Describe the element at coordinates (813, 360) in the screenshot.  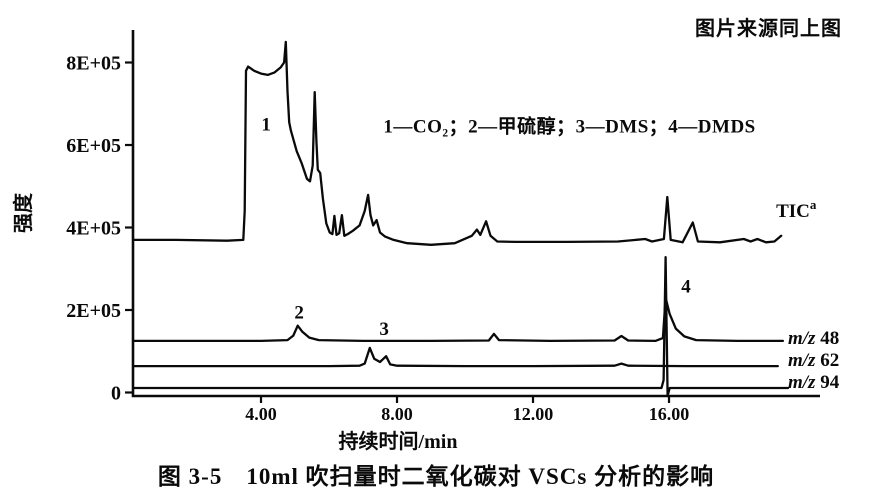
I see `mz62-label: m/z 62` at that location.